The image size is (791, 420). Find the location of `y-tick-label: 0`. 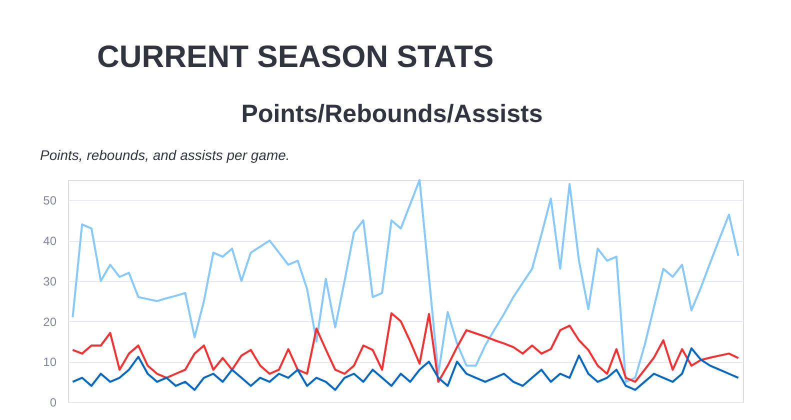

y-tick-label: 0 is located at coordinates (53, 403).